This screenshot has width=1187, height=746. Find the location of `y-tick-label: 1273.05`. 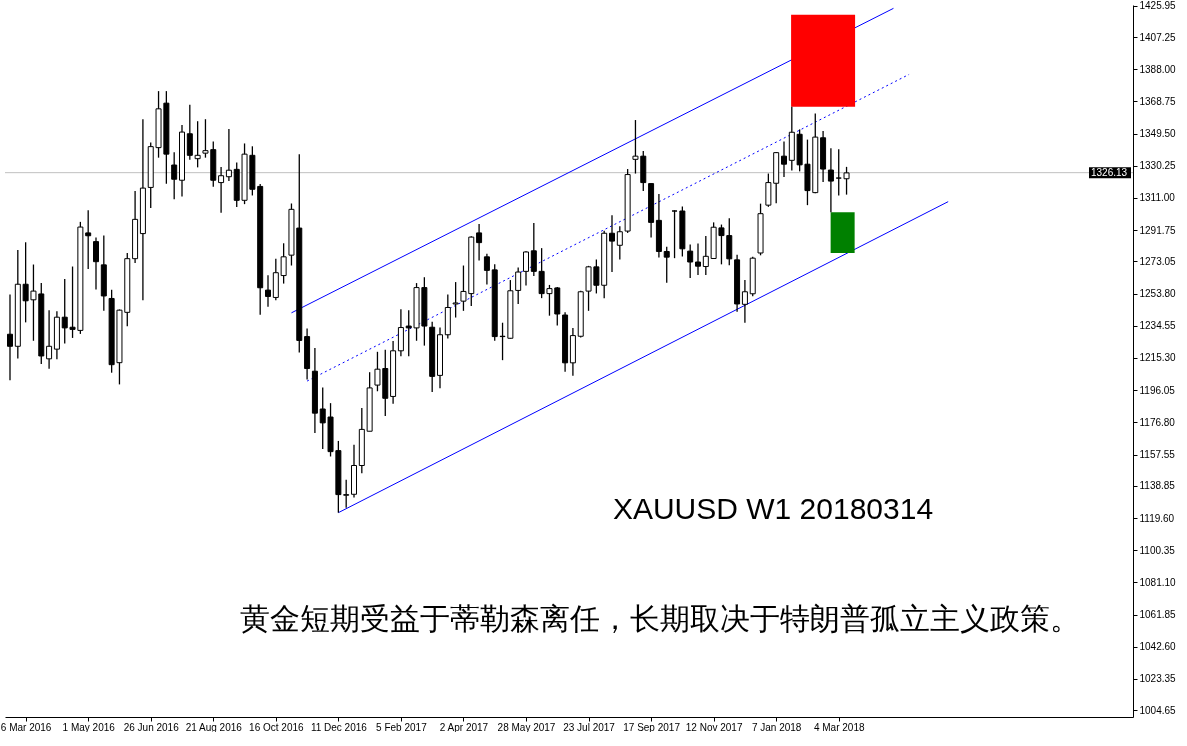

y-tick-label: 1273.05 is located at coordinates (1158, 261).